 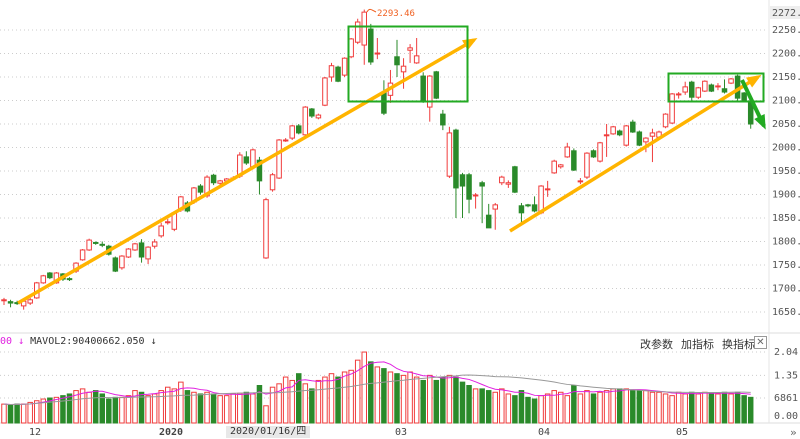 What do you see at coordinates (786, 375) in the screenshot?
I see `volume-tick-label: 1.35` at bounding box center [786, 375].